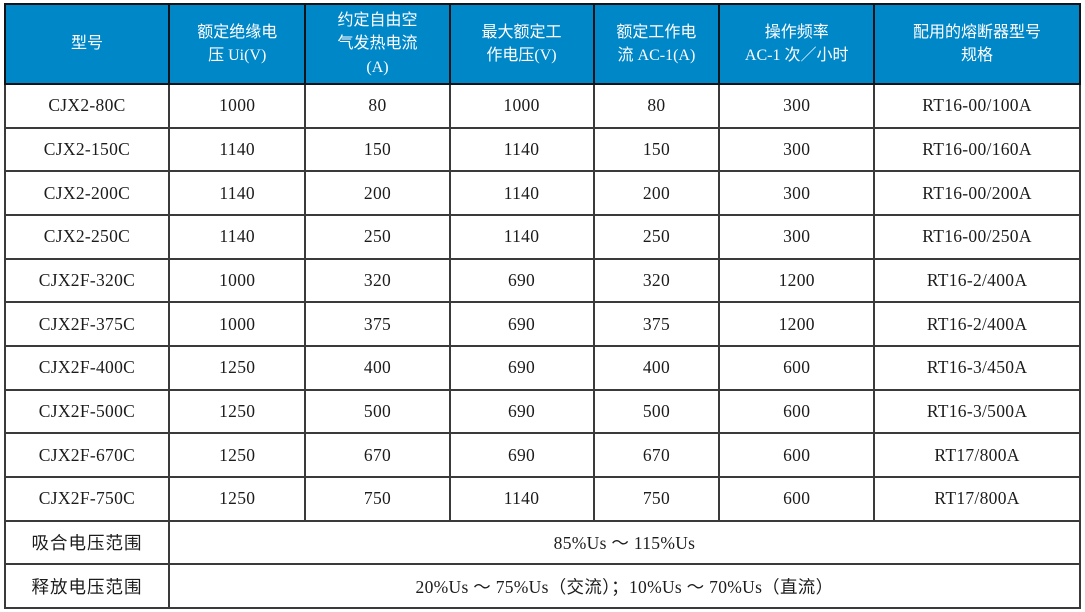 This screenshot has width=1085, height=612. What do you see at coordinates (797, 44) in the screenshot?
I see `column-header: 操作频率 AC-1 次／小时` at bounding box center [797, 44].